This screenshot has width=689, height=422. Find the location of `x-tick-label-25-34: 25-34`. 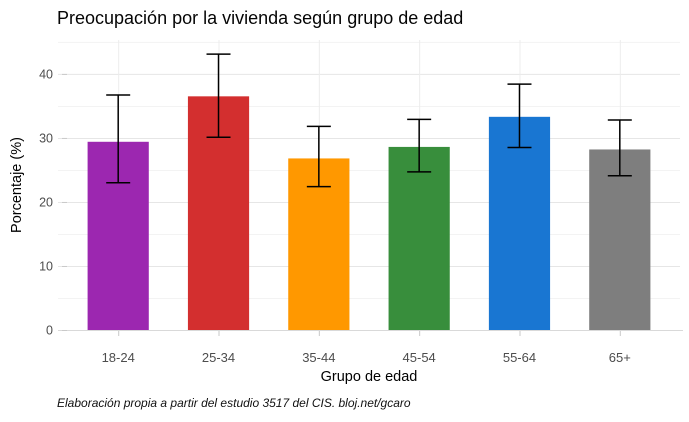

x-tick-label-25-34: 25-34 is located at coordinates (218, 357).